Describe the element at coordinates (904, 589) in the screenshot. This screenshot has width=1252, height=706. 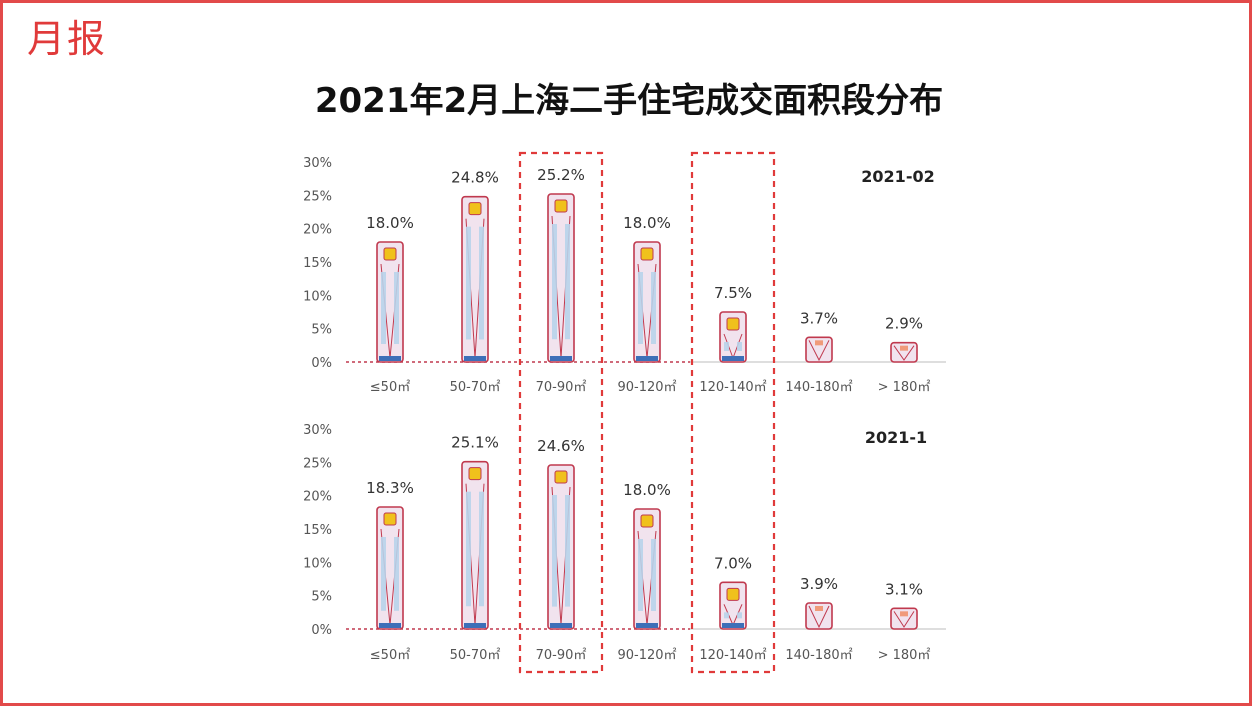
I see `data-label: 3.1%` at that location.